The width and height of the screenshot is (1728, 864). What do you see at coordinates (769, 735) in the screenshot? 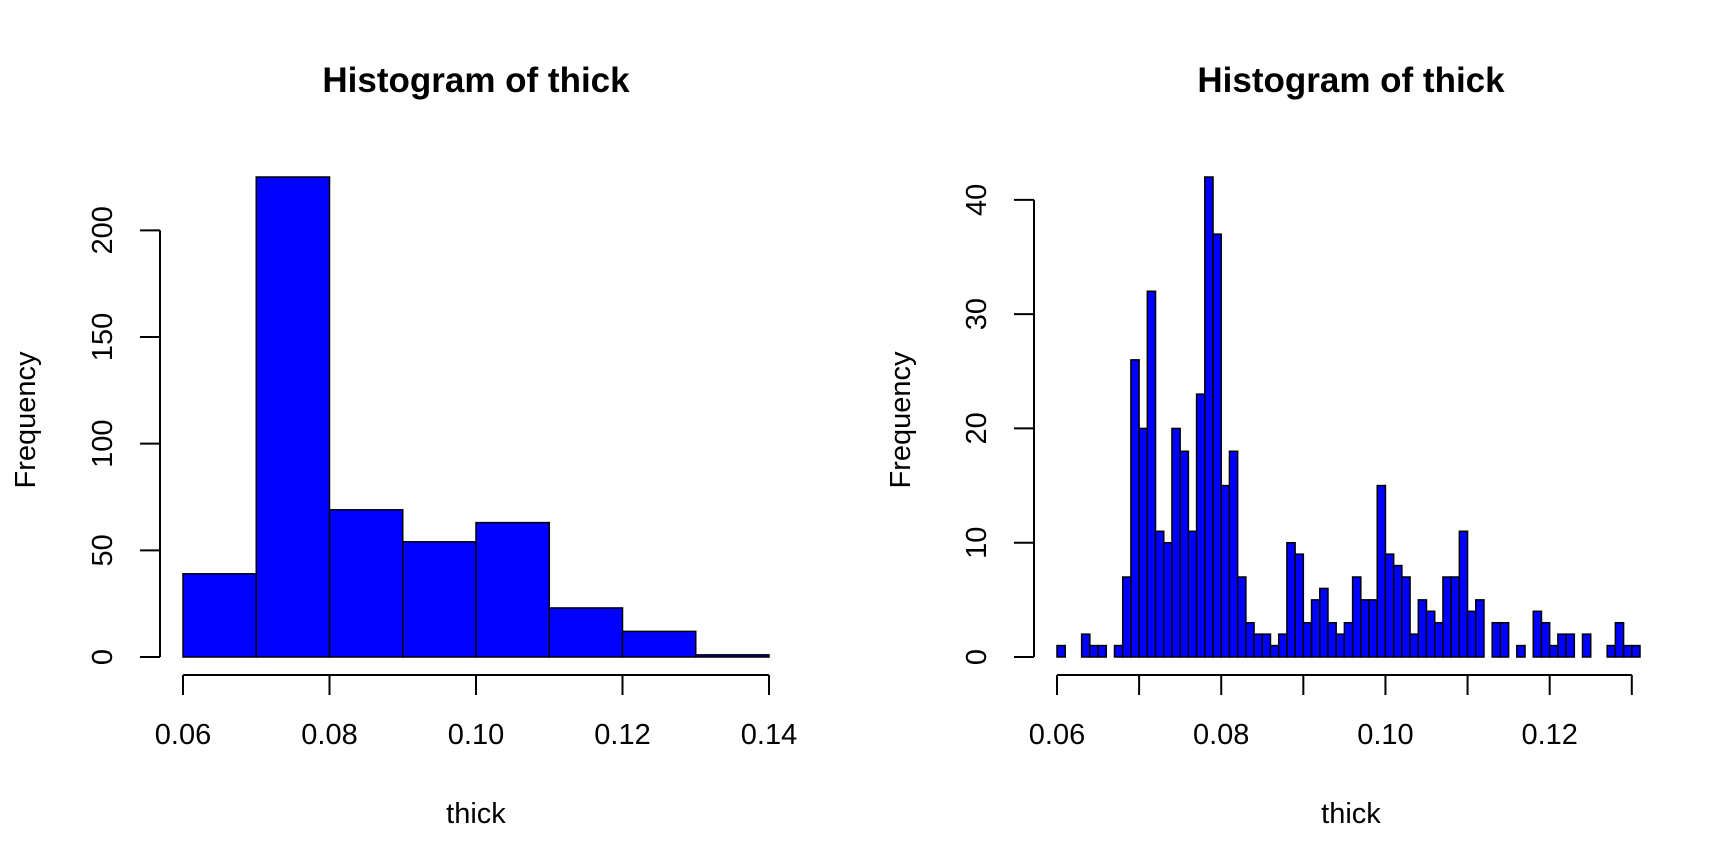
I see `x-tick-label: 0.14` at bounding box center [769, 735].